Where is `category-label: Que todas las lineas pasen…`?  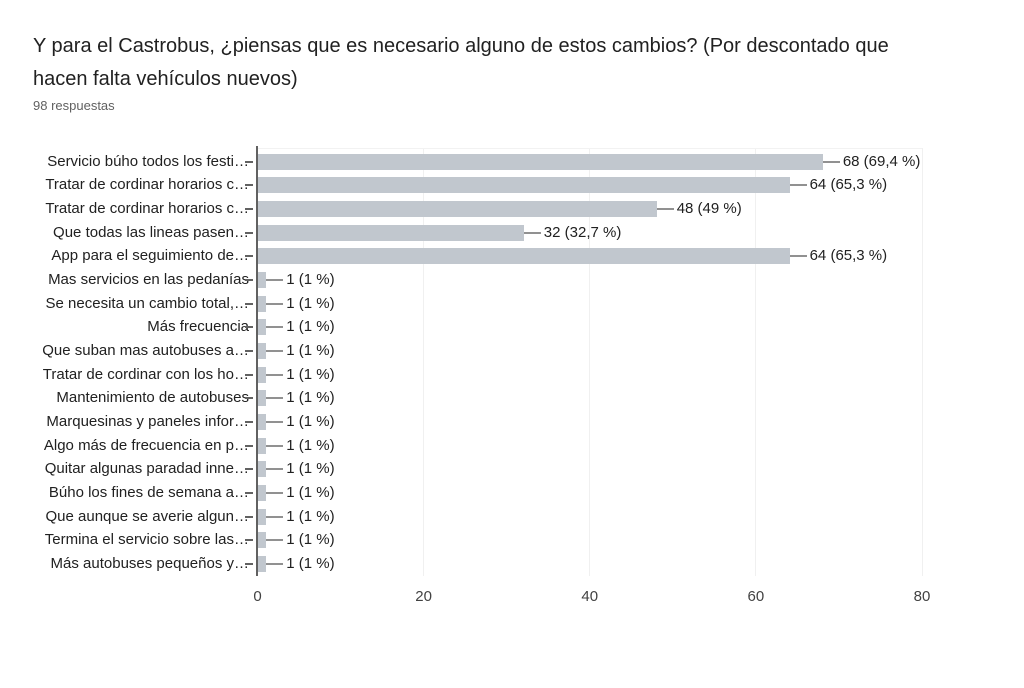
category-label: Que todas las lineas pasen… is located at coordinates (151, 232).